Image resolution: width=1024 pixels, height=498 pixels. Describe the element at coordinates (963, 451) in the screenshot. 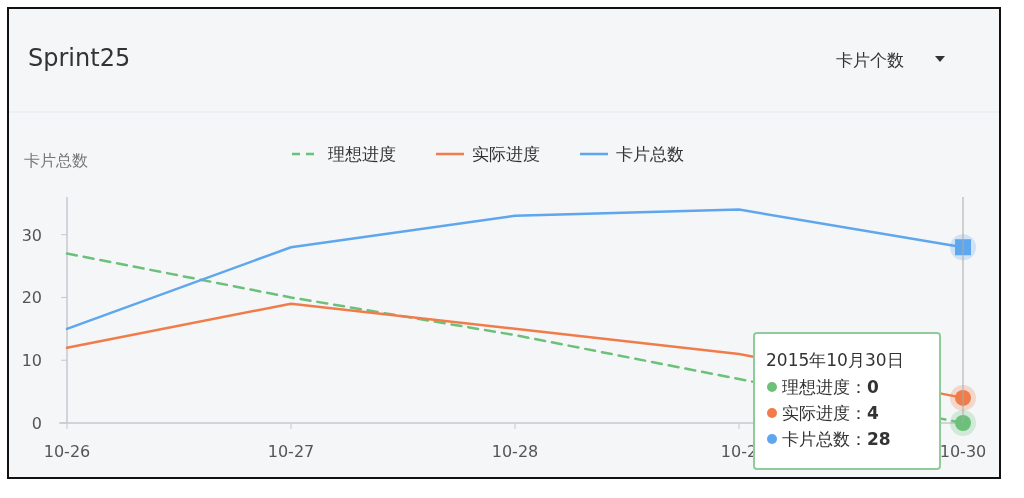

I see `x-tick-label: 10-30` at that location.